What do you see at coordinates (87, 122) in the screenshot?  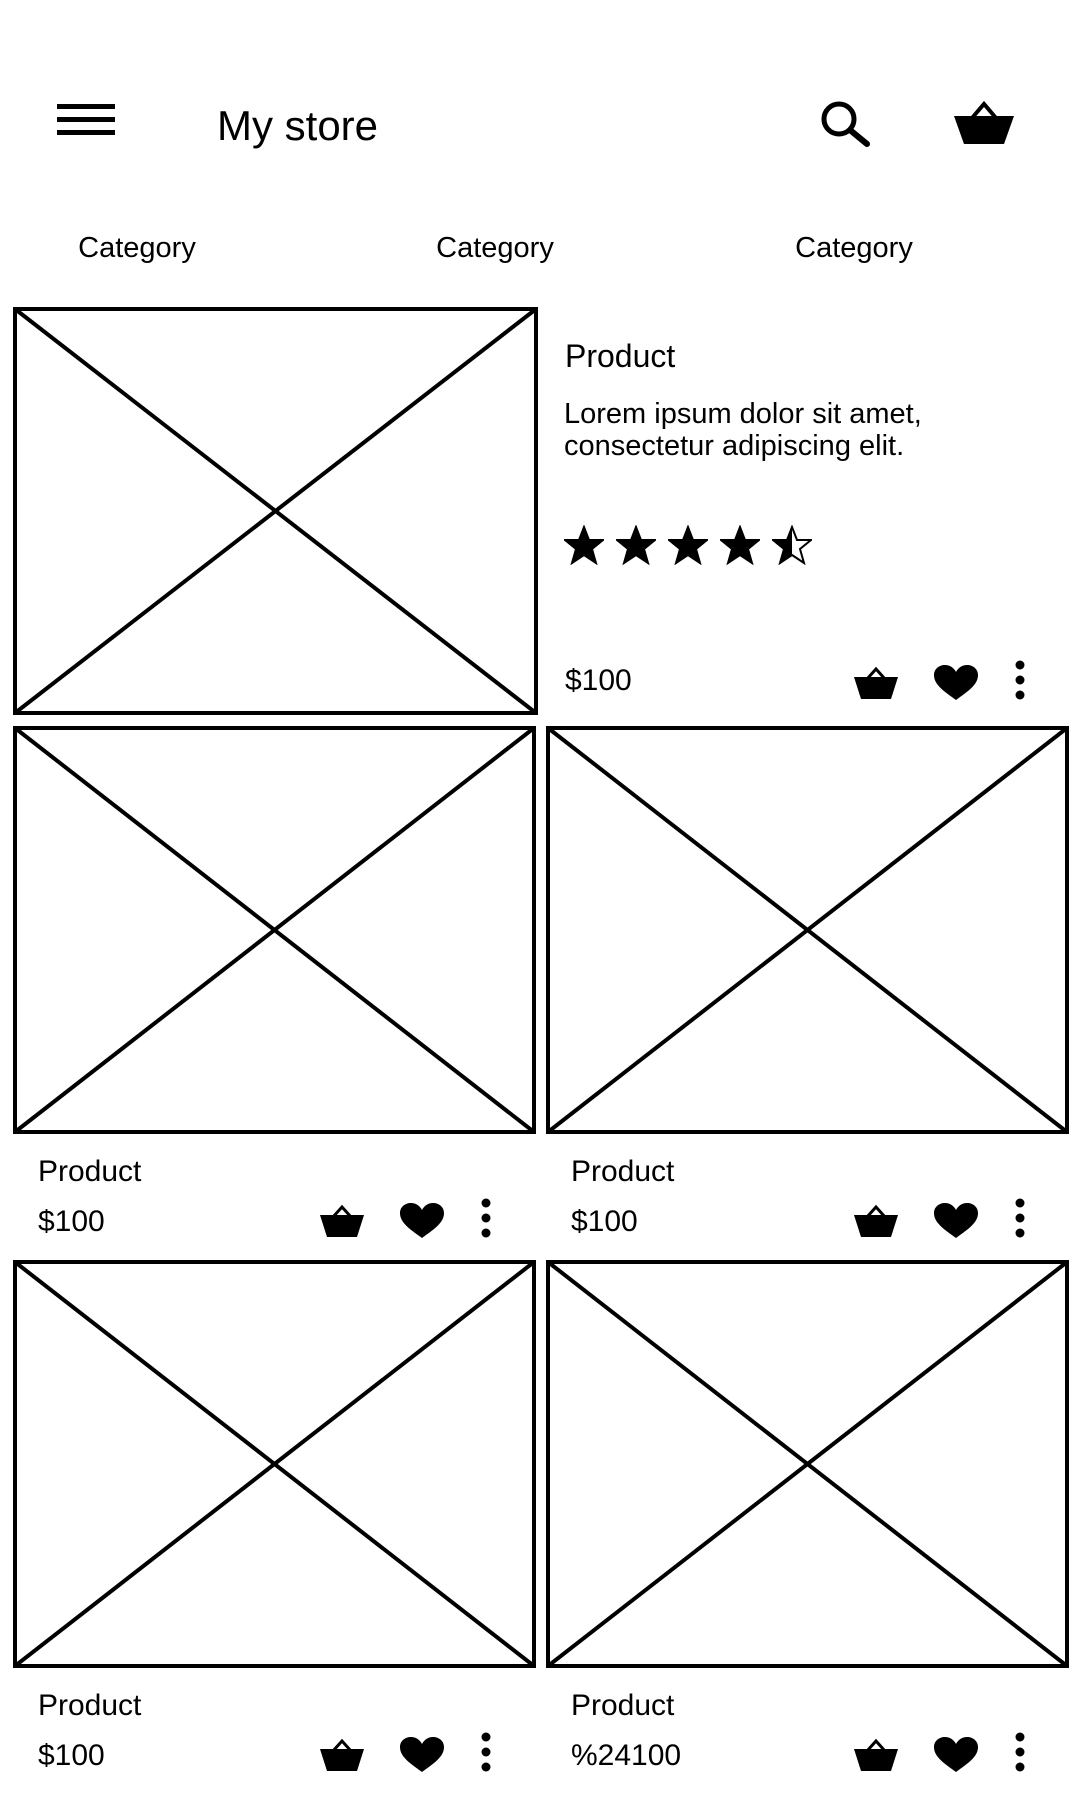 I see `hamburger-menu-icon` at bounding box center [87, 122].